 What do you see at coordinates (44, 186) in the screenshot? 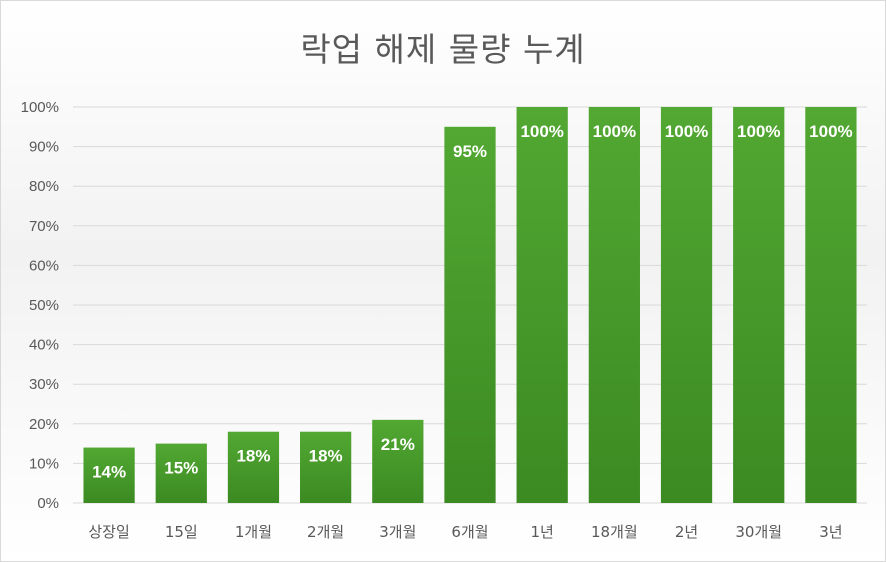
I see `y-tick-label: 80%` at bounding box center [44, 186].